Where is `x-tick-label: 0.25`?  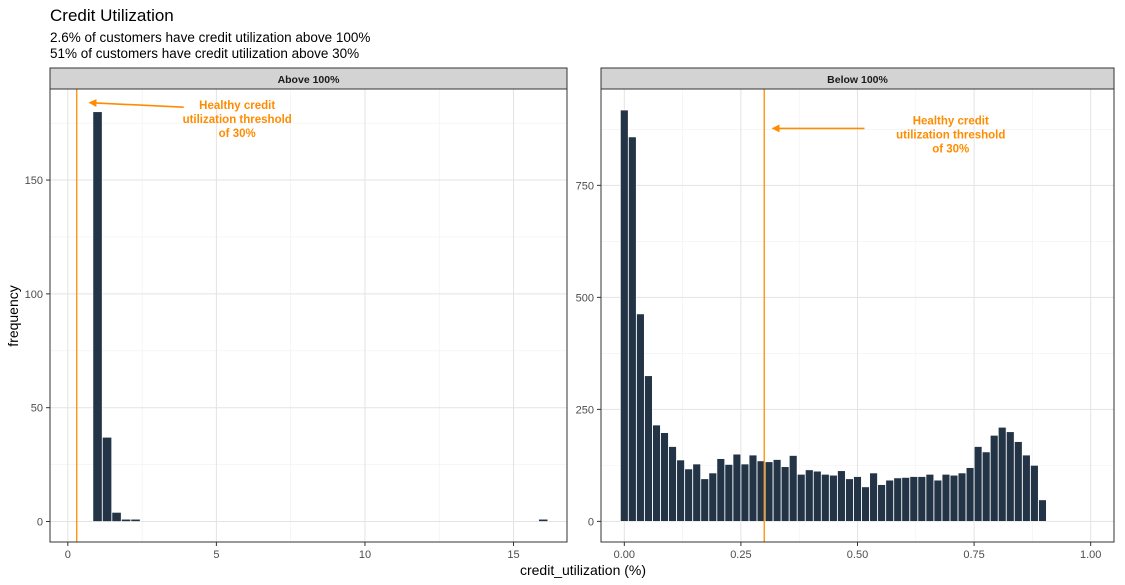
x-tick-label: 0.25 is located at coordinates (740, 555).